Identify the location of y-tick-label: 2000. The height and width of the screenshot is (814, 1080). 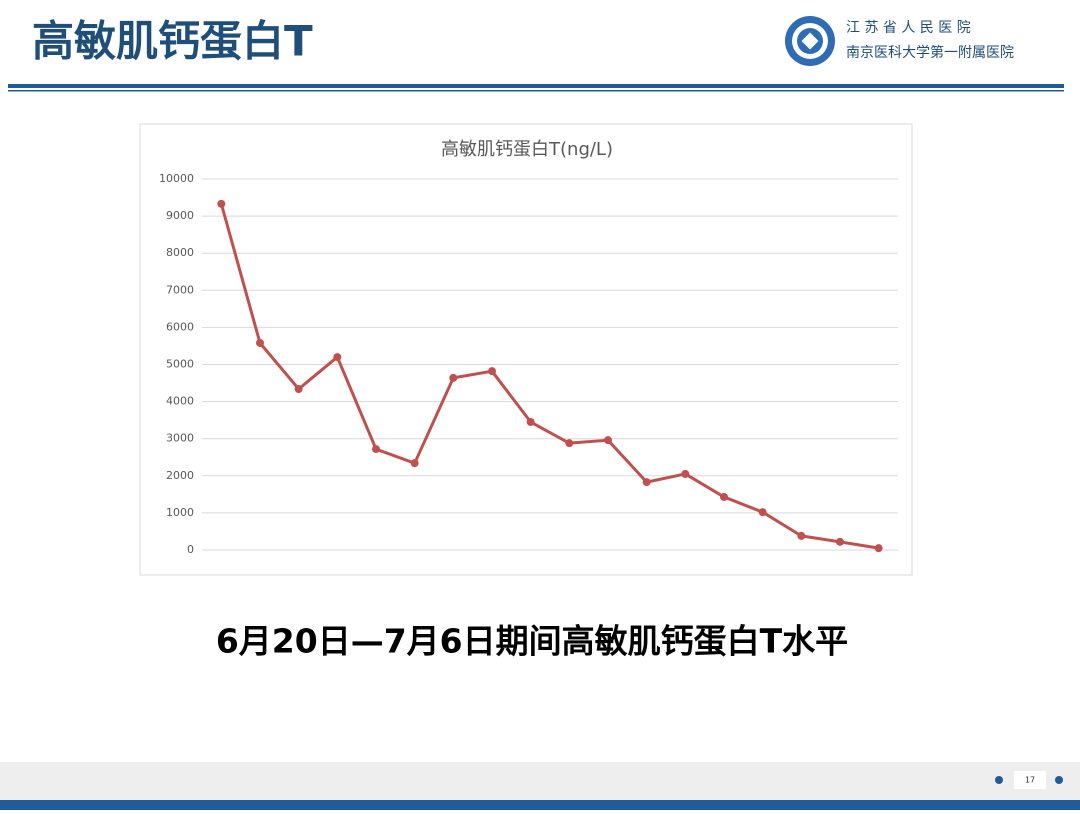
(180, 475).